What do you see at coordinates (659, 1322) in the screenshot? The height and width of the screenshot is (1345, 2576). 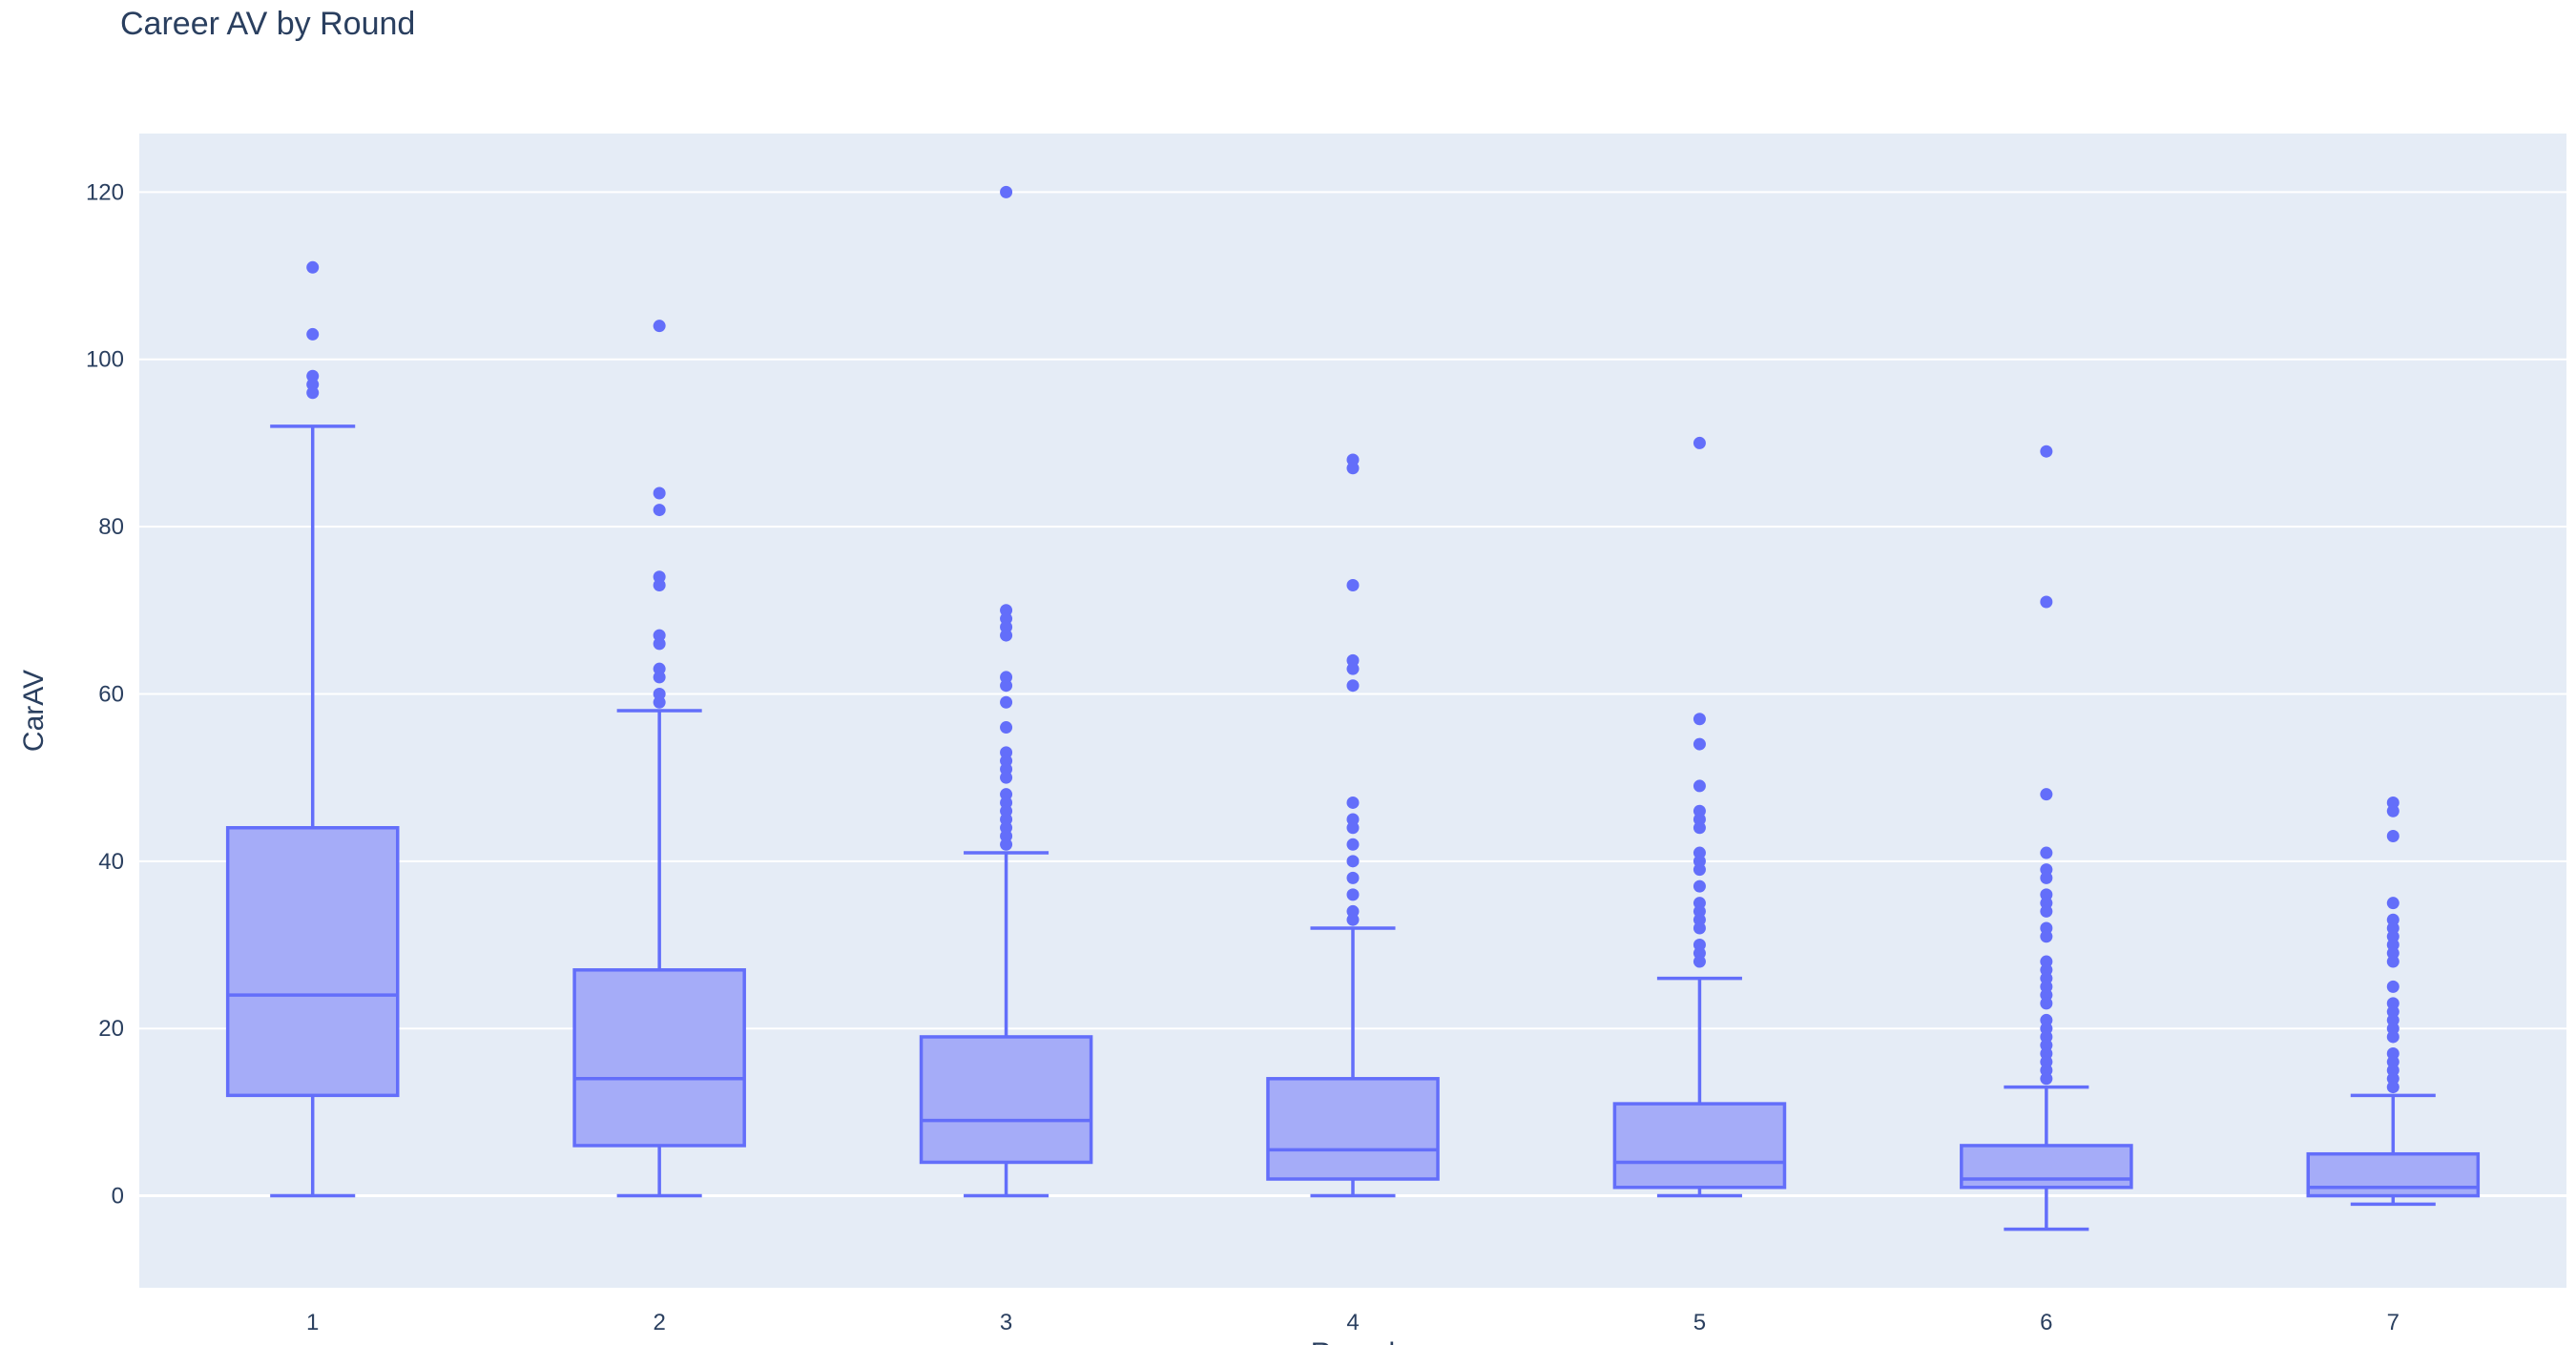 I see `x-tick-label: 2` at bounding box center [659, 1322].